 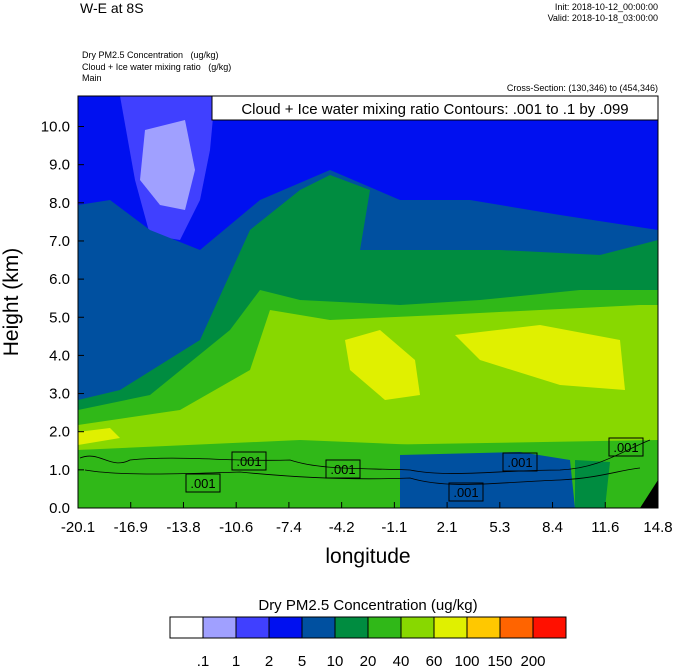 I want to click on x-tick-label: -4.2, so click(x=342, y=527).